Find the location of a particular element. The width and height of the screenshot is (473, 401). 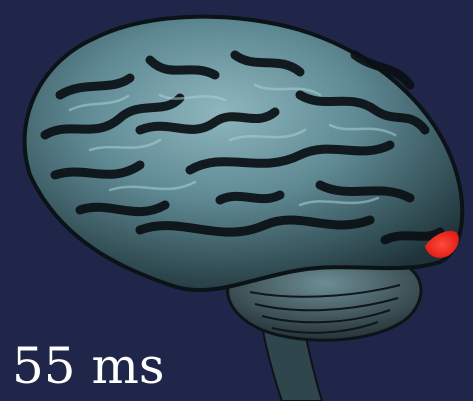

cerebellum-folds is located at coordinates (325, 309).